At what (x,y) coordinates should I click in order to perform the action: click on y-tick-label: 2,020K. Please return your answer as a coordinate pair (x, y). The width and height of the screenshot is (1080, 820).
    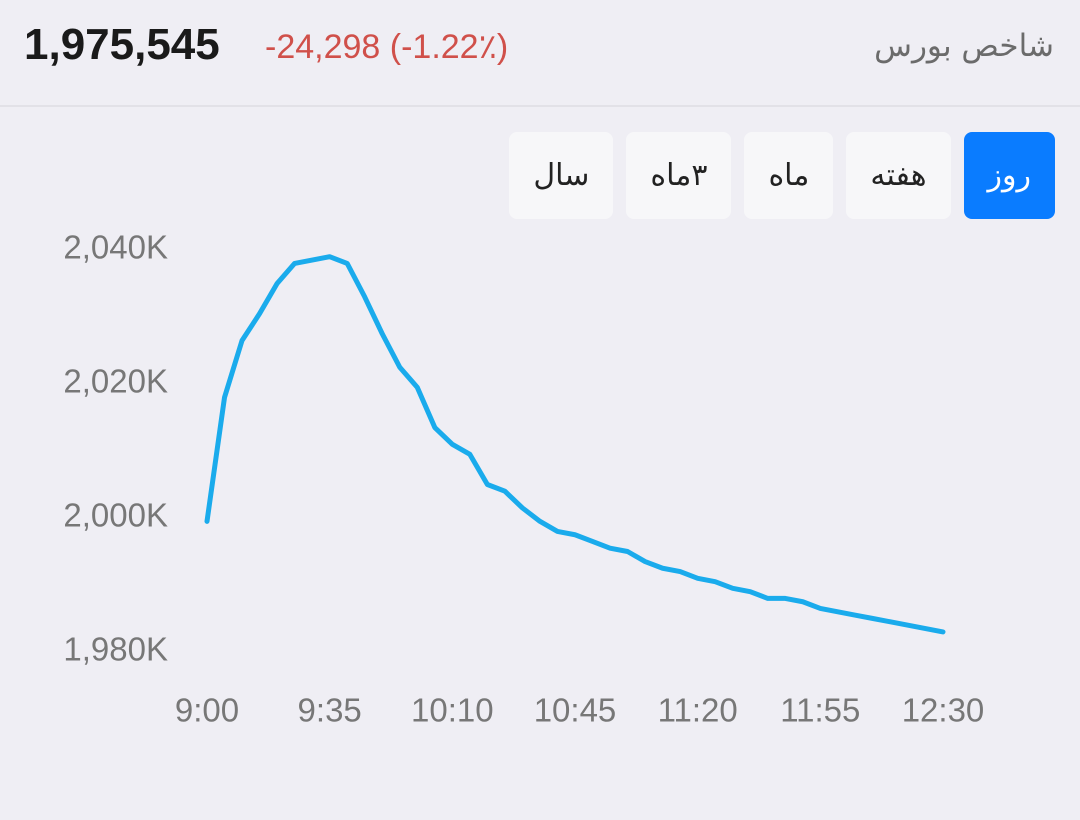
    Looking at the image, I should click on (115, 381).